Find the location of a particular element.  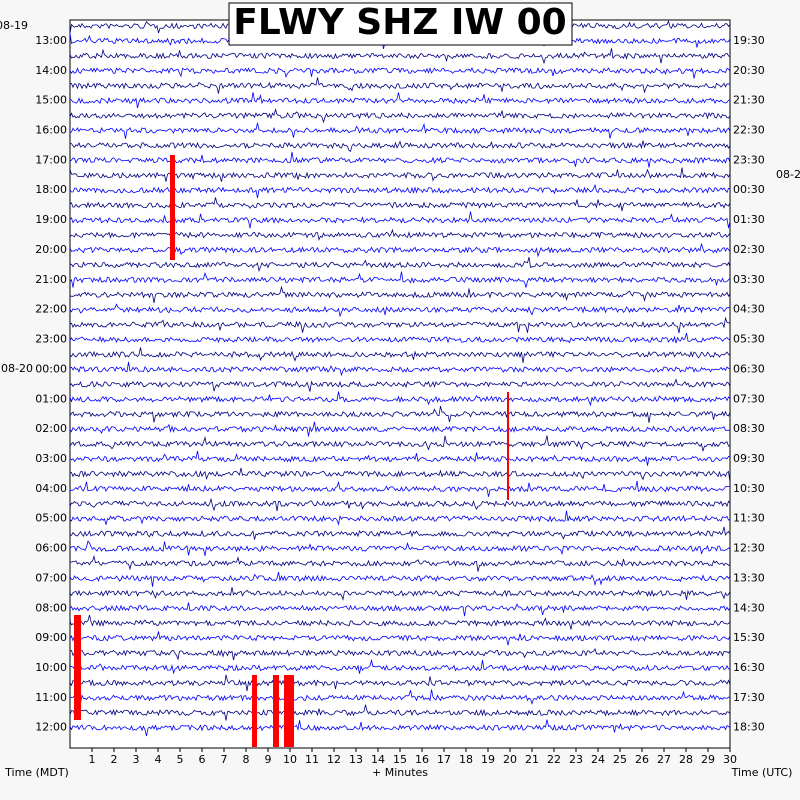

x-tick-label: 27 is located at coordinates (664, 759).